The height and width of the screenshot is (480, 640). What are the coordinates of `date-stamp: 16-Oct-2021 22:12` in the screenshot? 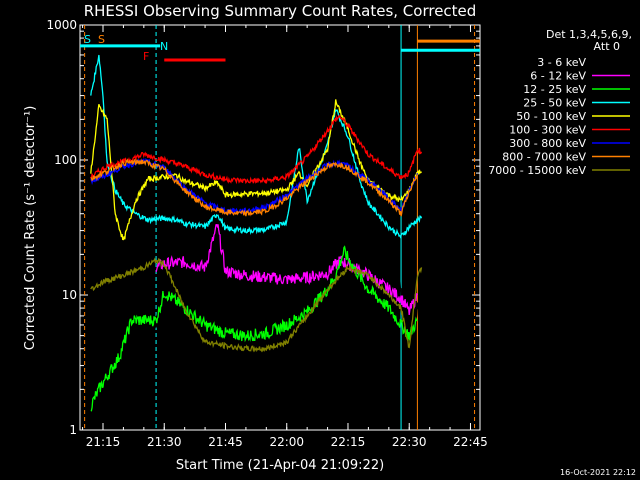 It's located at (598, 472).